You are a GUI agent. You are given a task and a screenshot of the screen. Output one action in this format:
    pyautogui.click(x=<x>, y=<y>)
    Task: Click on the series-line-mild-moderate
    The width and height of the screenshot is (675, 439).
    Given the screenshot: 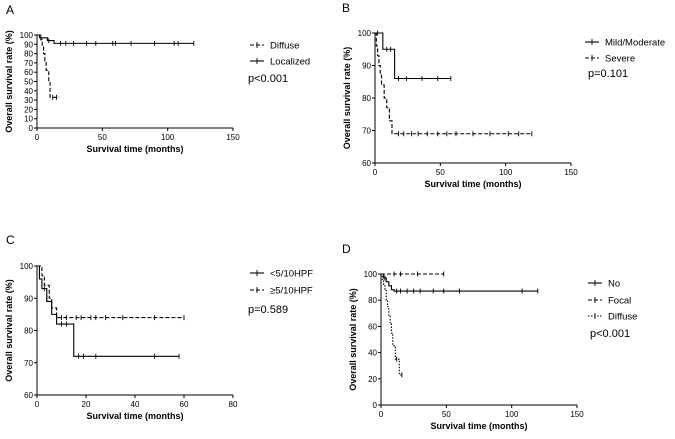 What is the action you would take?
    pyautogui.click(x=413, y=56)
    